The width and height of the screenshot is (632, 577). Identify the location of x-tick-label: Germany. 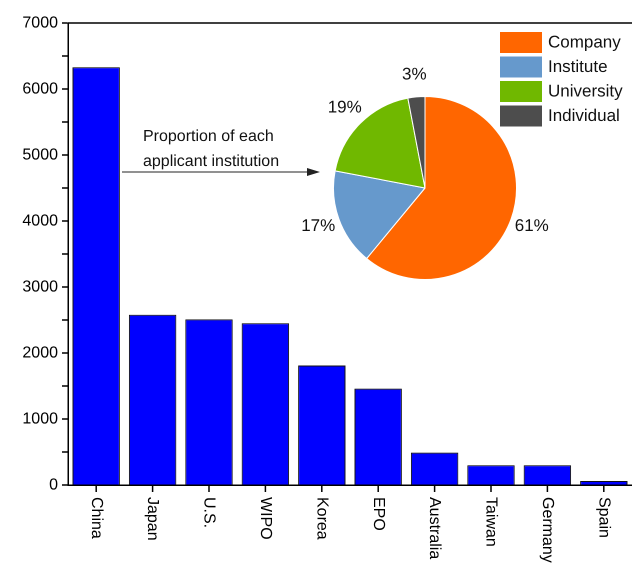
(547, 530).